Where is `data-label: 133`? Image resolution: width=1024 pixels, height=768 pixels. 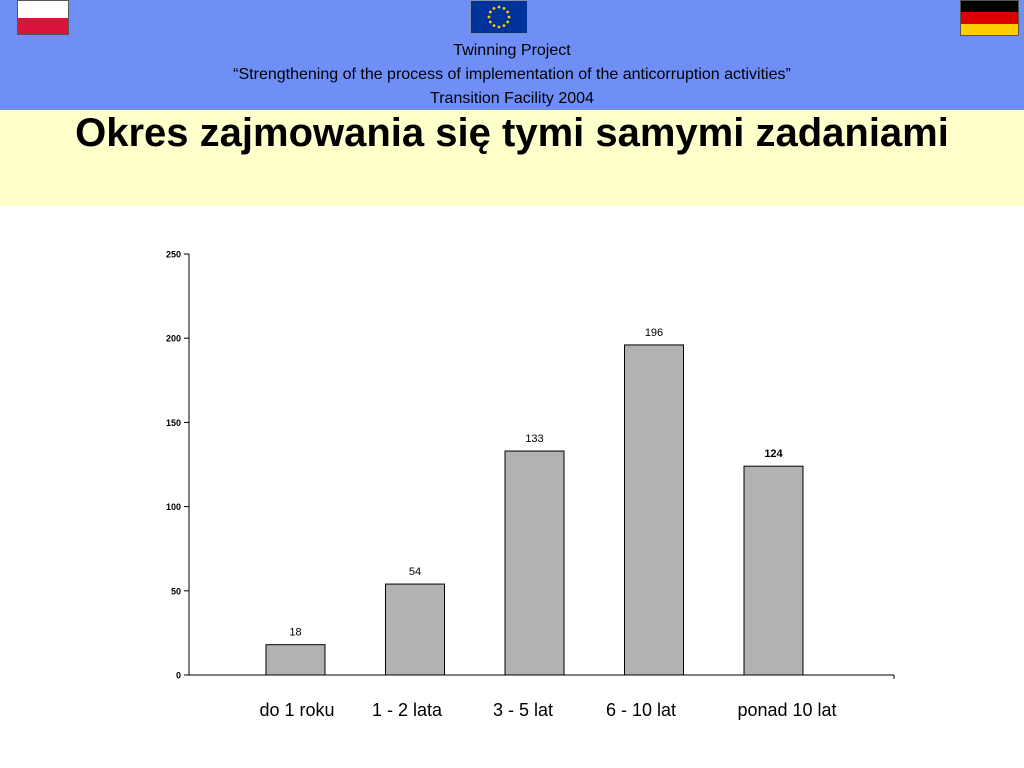
data-label: 133 is located at coordinates (534, 439).